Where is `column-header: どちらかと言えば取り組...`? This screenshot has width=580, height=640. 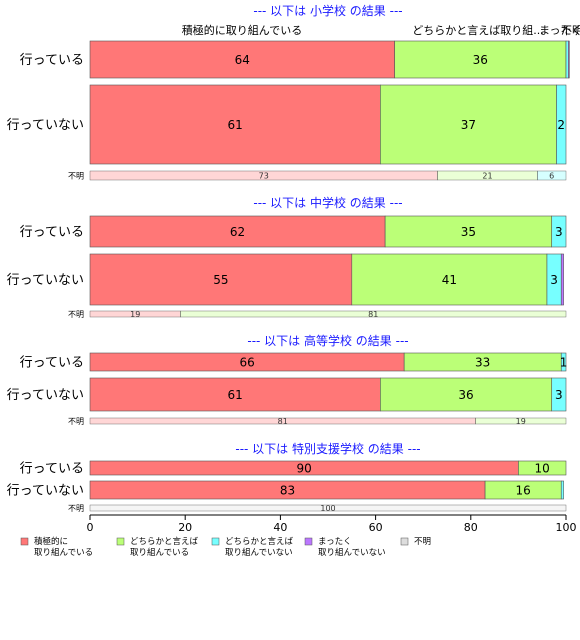 column-header: どちらかと言えば取り組... is located at coordinates (478, 30).